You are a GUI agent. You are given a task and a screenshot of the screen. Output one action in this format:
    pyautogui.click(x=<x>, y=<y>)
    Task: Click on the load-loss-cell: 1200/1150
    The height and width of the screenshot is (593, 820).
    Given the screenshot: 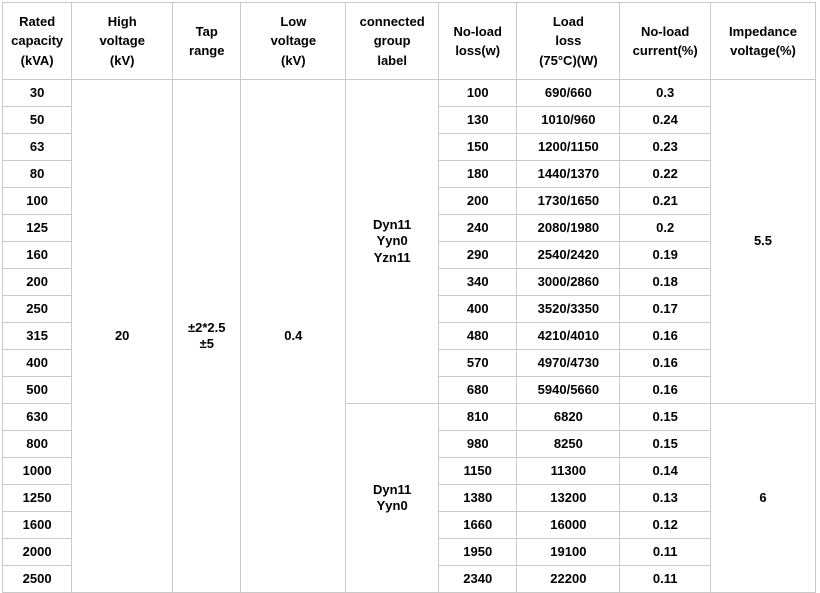 What is the action you would take?
    pyautogui.click(x=568, y=147)
    